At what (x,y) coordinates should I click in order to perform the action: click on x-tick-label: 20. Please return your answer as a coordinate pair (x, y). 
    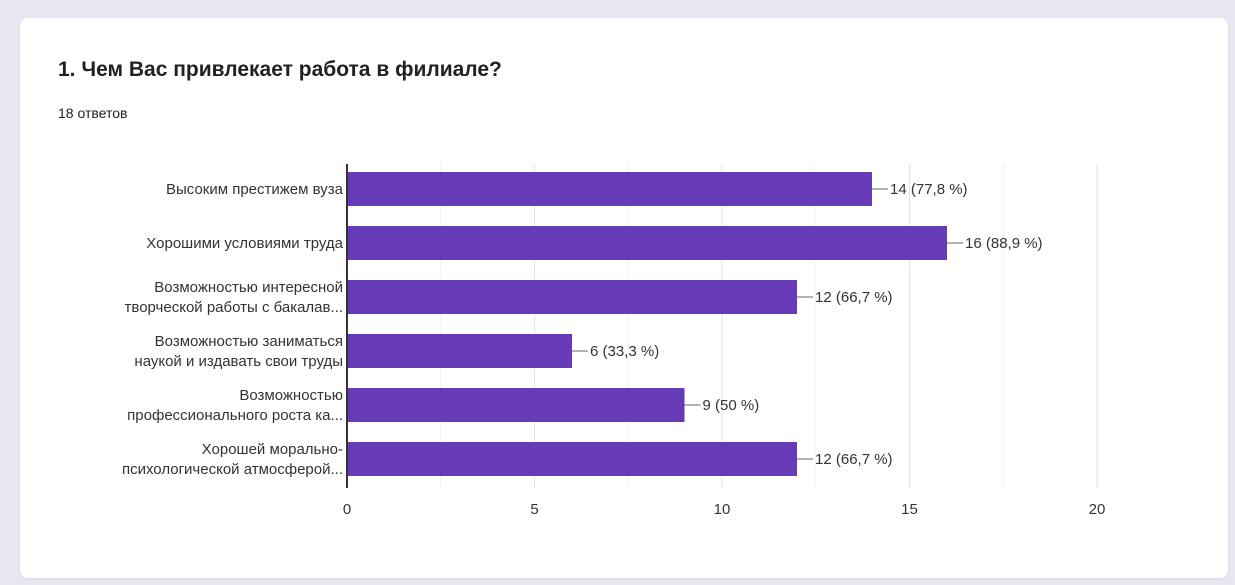
    Looking at the image, I should click on (1097, 509).